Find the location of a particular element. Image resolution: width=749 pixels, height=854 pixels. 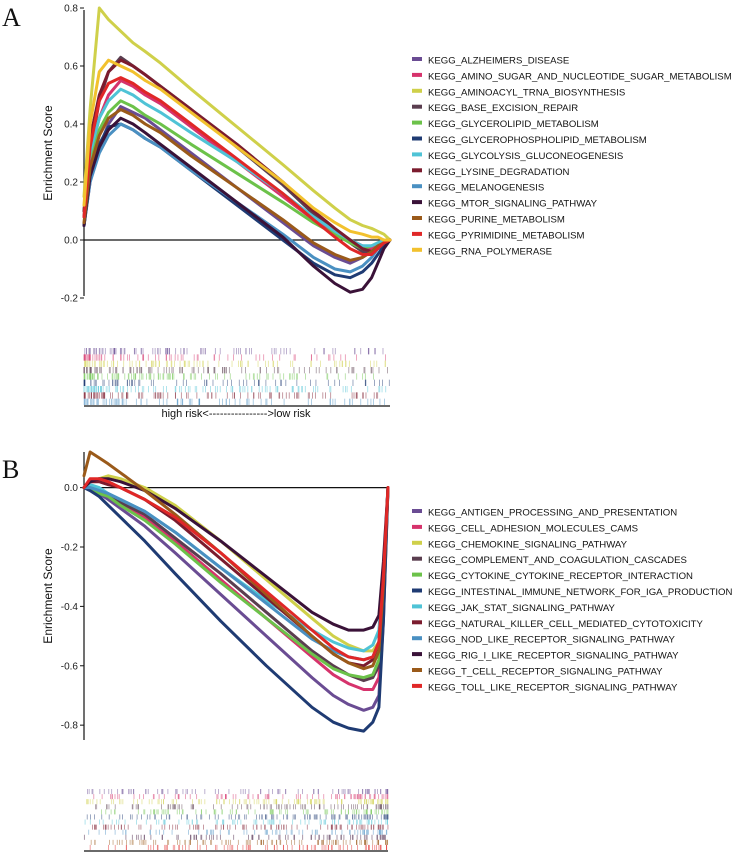

legend-entry: KEGG_MELANOGENESIS is located at coordinates (486, 188).